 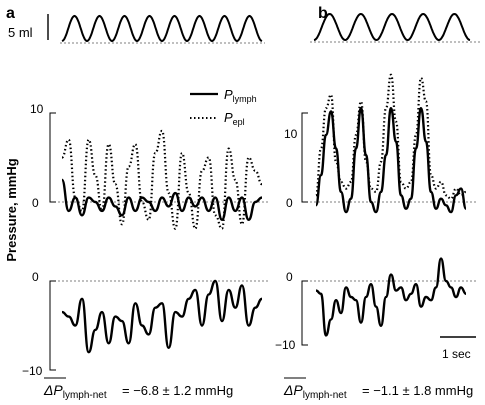 I want to click on panel-b-annotation-symbol: ΔP, so click(x=293, y=390).